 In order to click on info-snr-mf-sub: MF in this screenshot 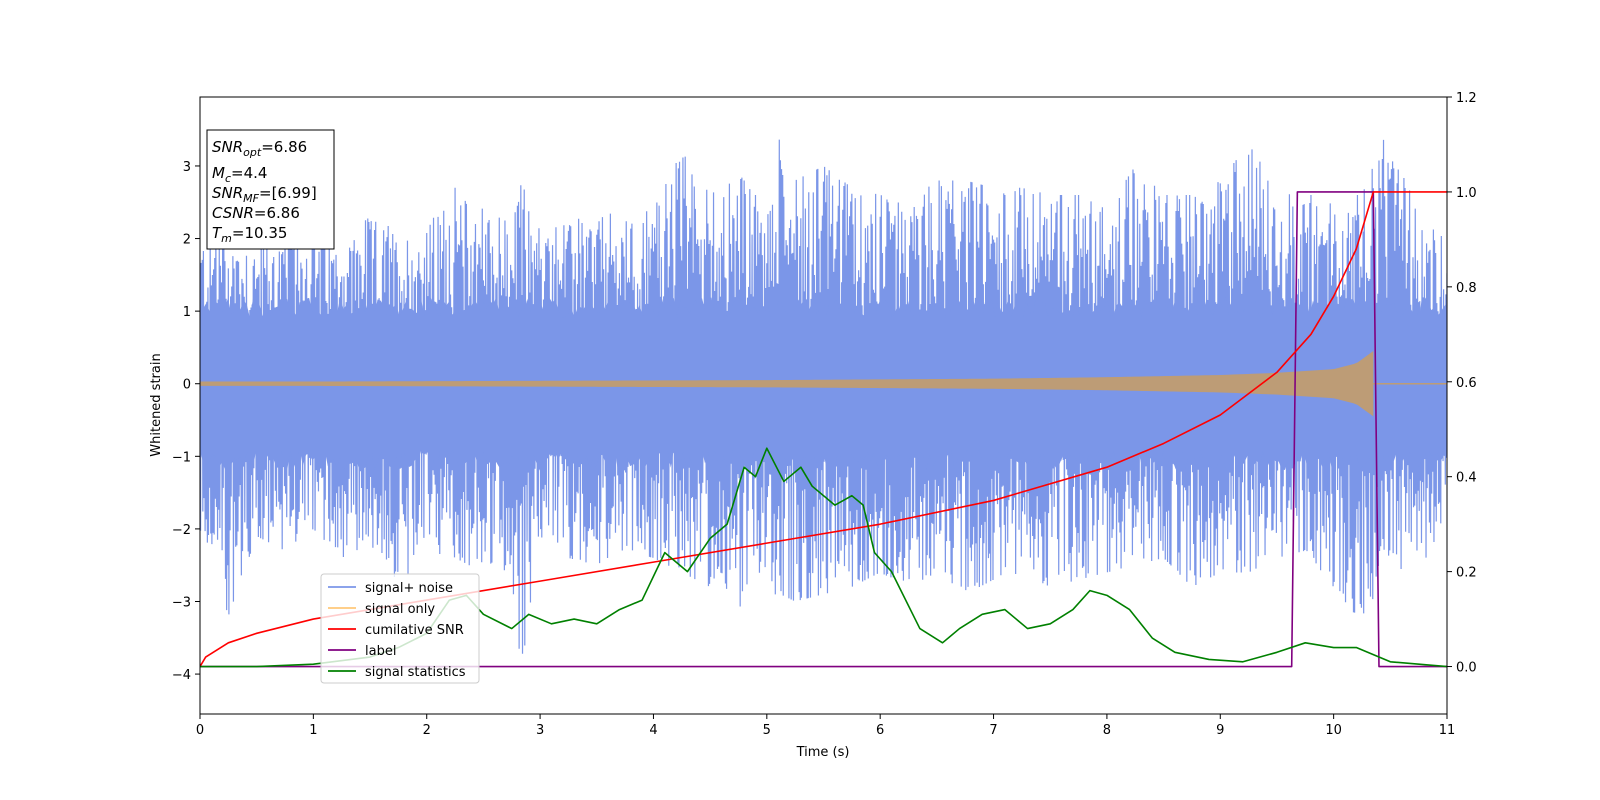, I will do `click(251, 198)`.